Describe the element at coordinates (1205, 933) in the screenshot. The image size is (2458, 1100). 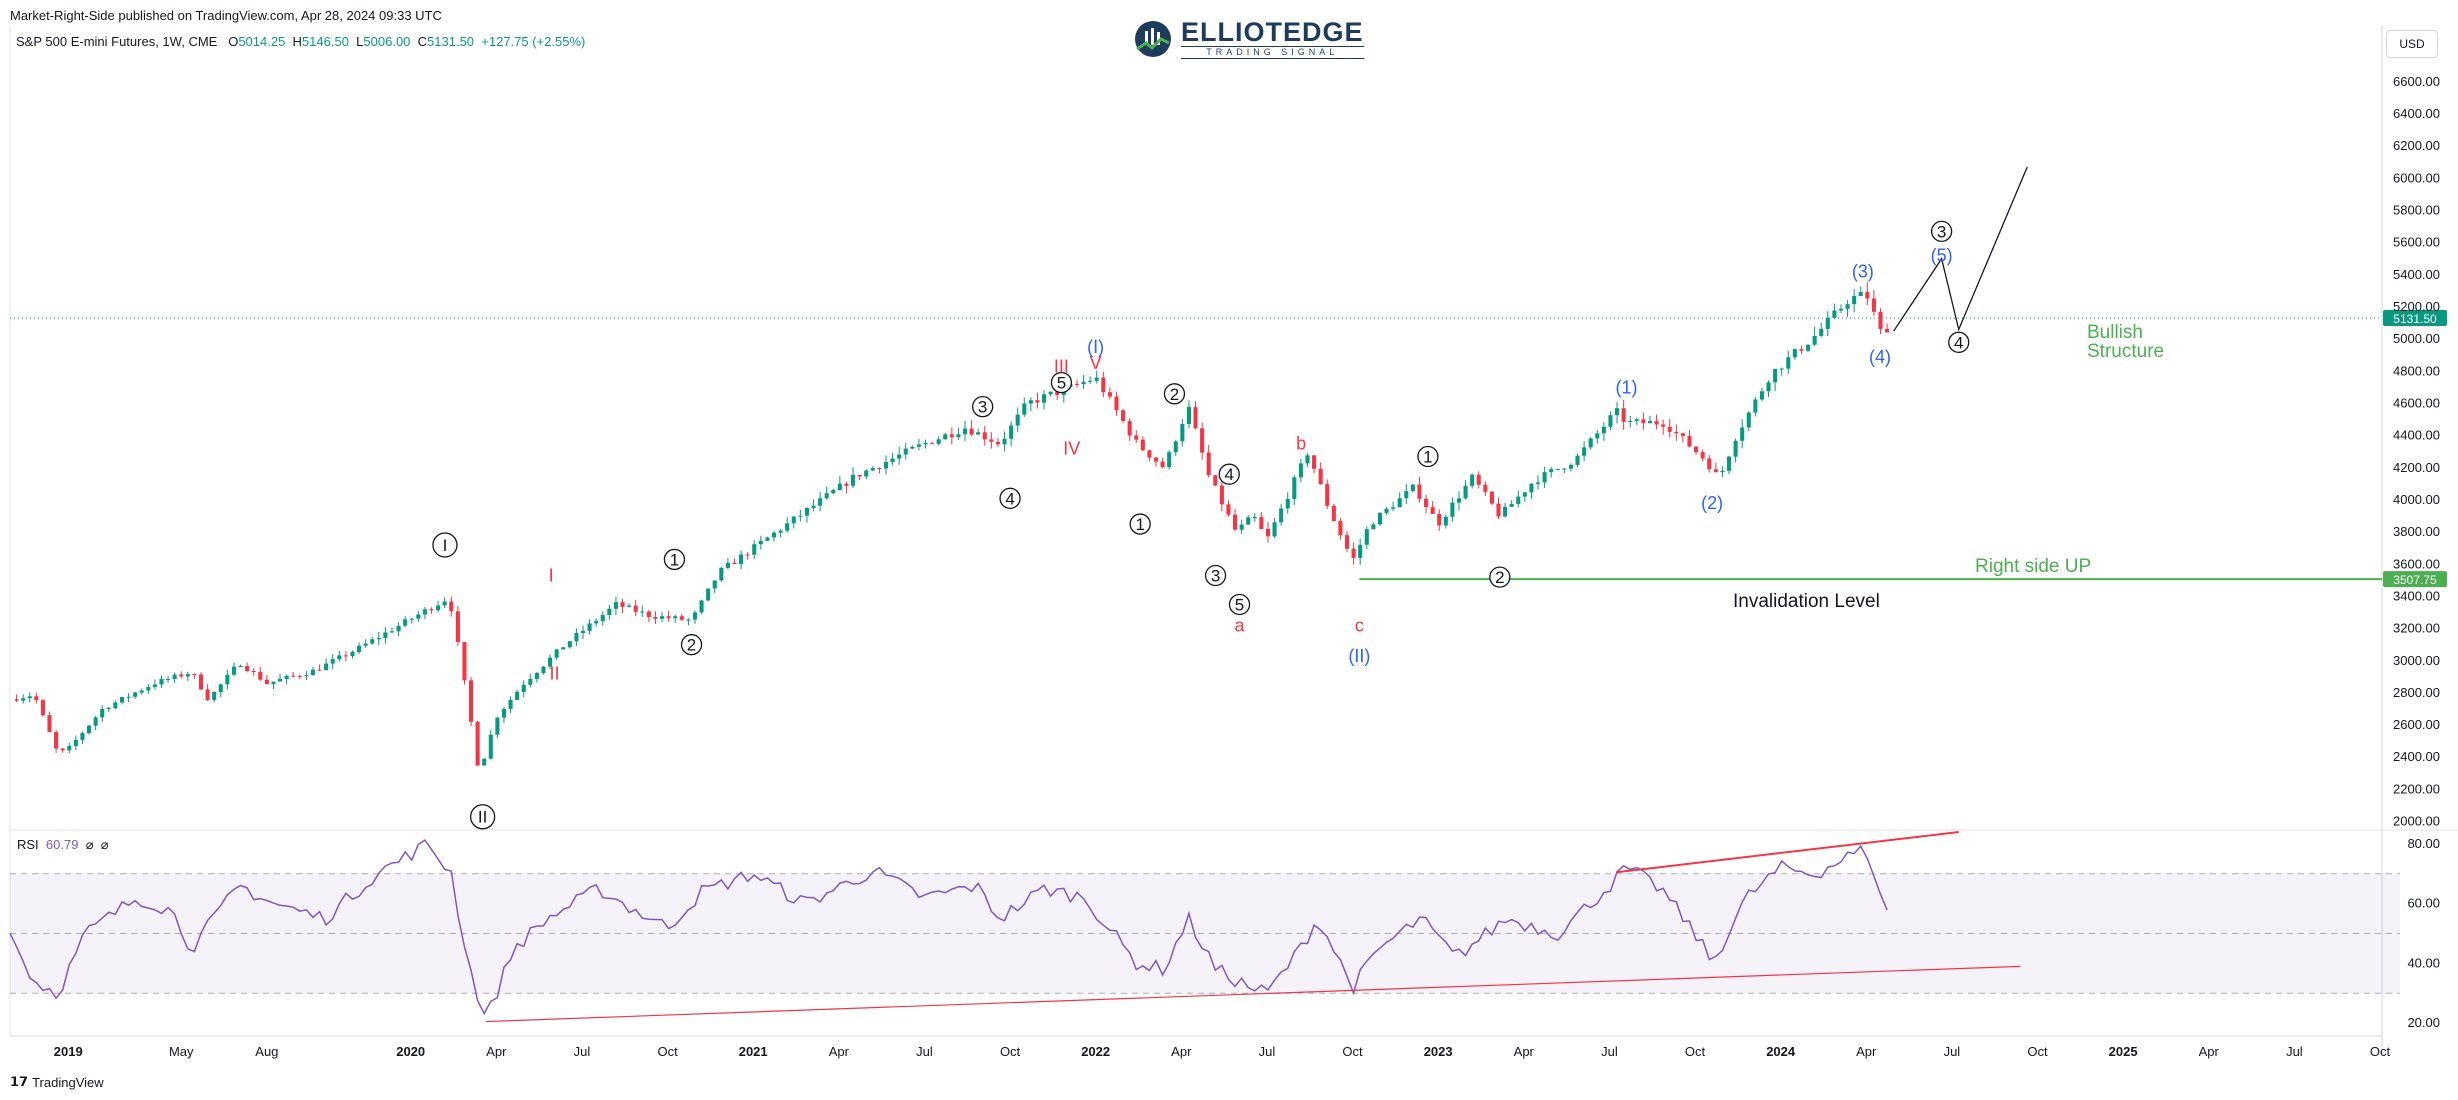
I see `rsi-band` at that location.